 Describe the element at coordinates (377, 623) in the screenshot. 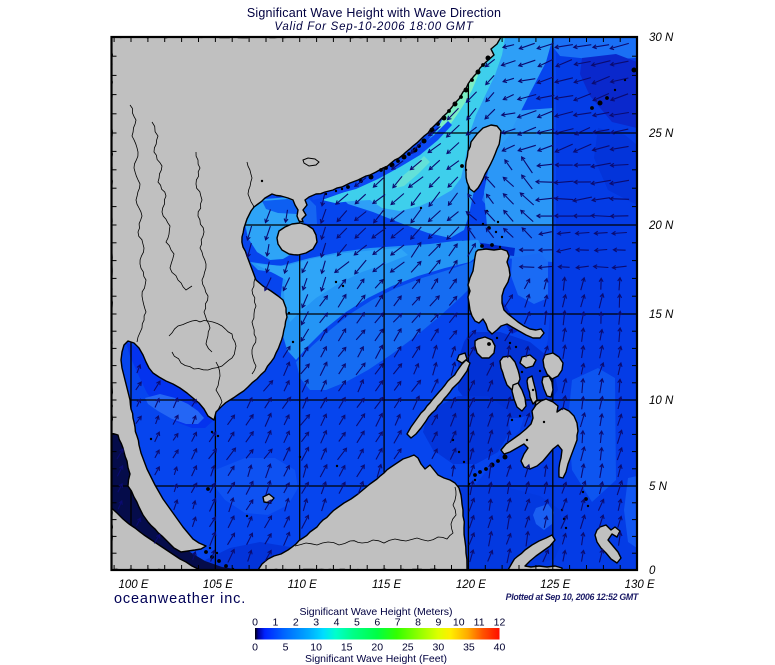

I see `svg-text: 6` at that location.